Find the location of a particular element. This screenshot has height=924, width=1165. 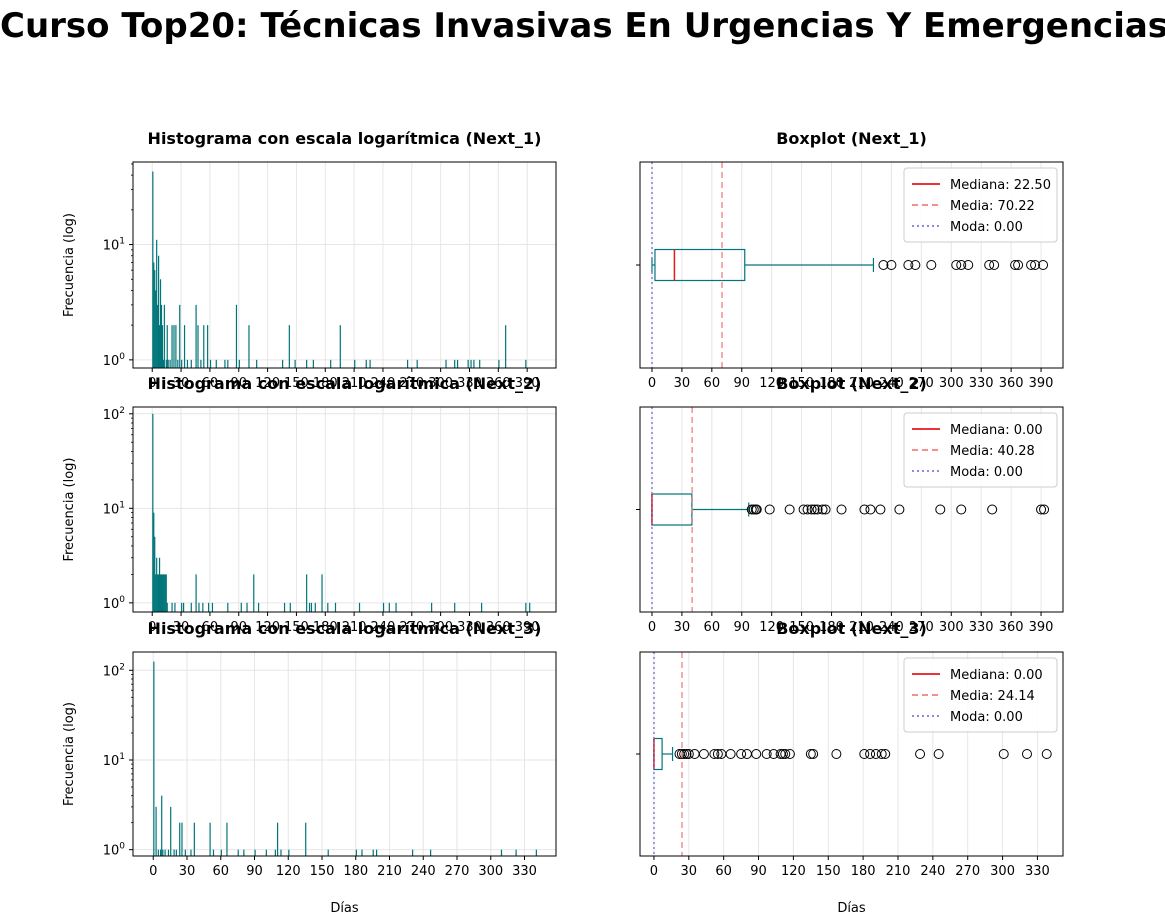

x-axis-label: Días is located at coordinates (344, 908).